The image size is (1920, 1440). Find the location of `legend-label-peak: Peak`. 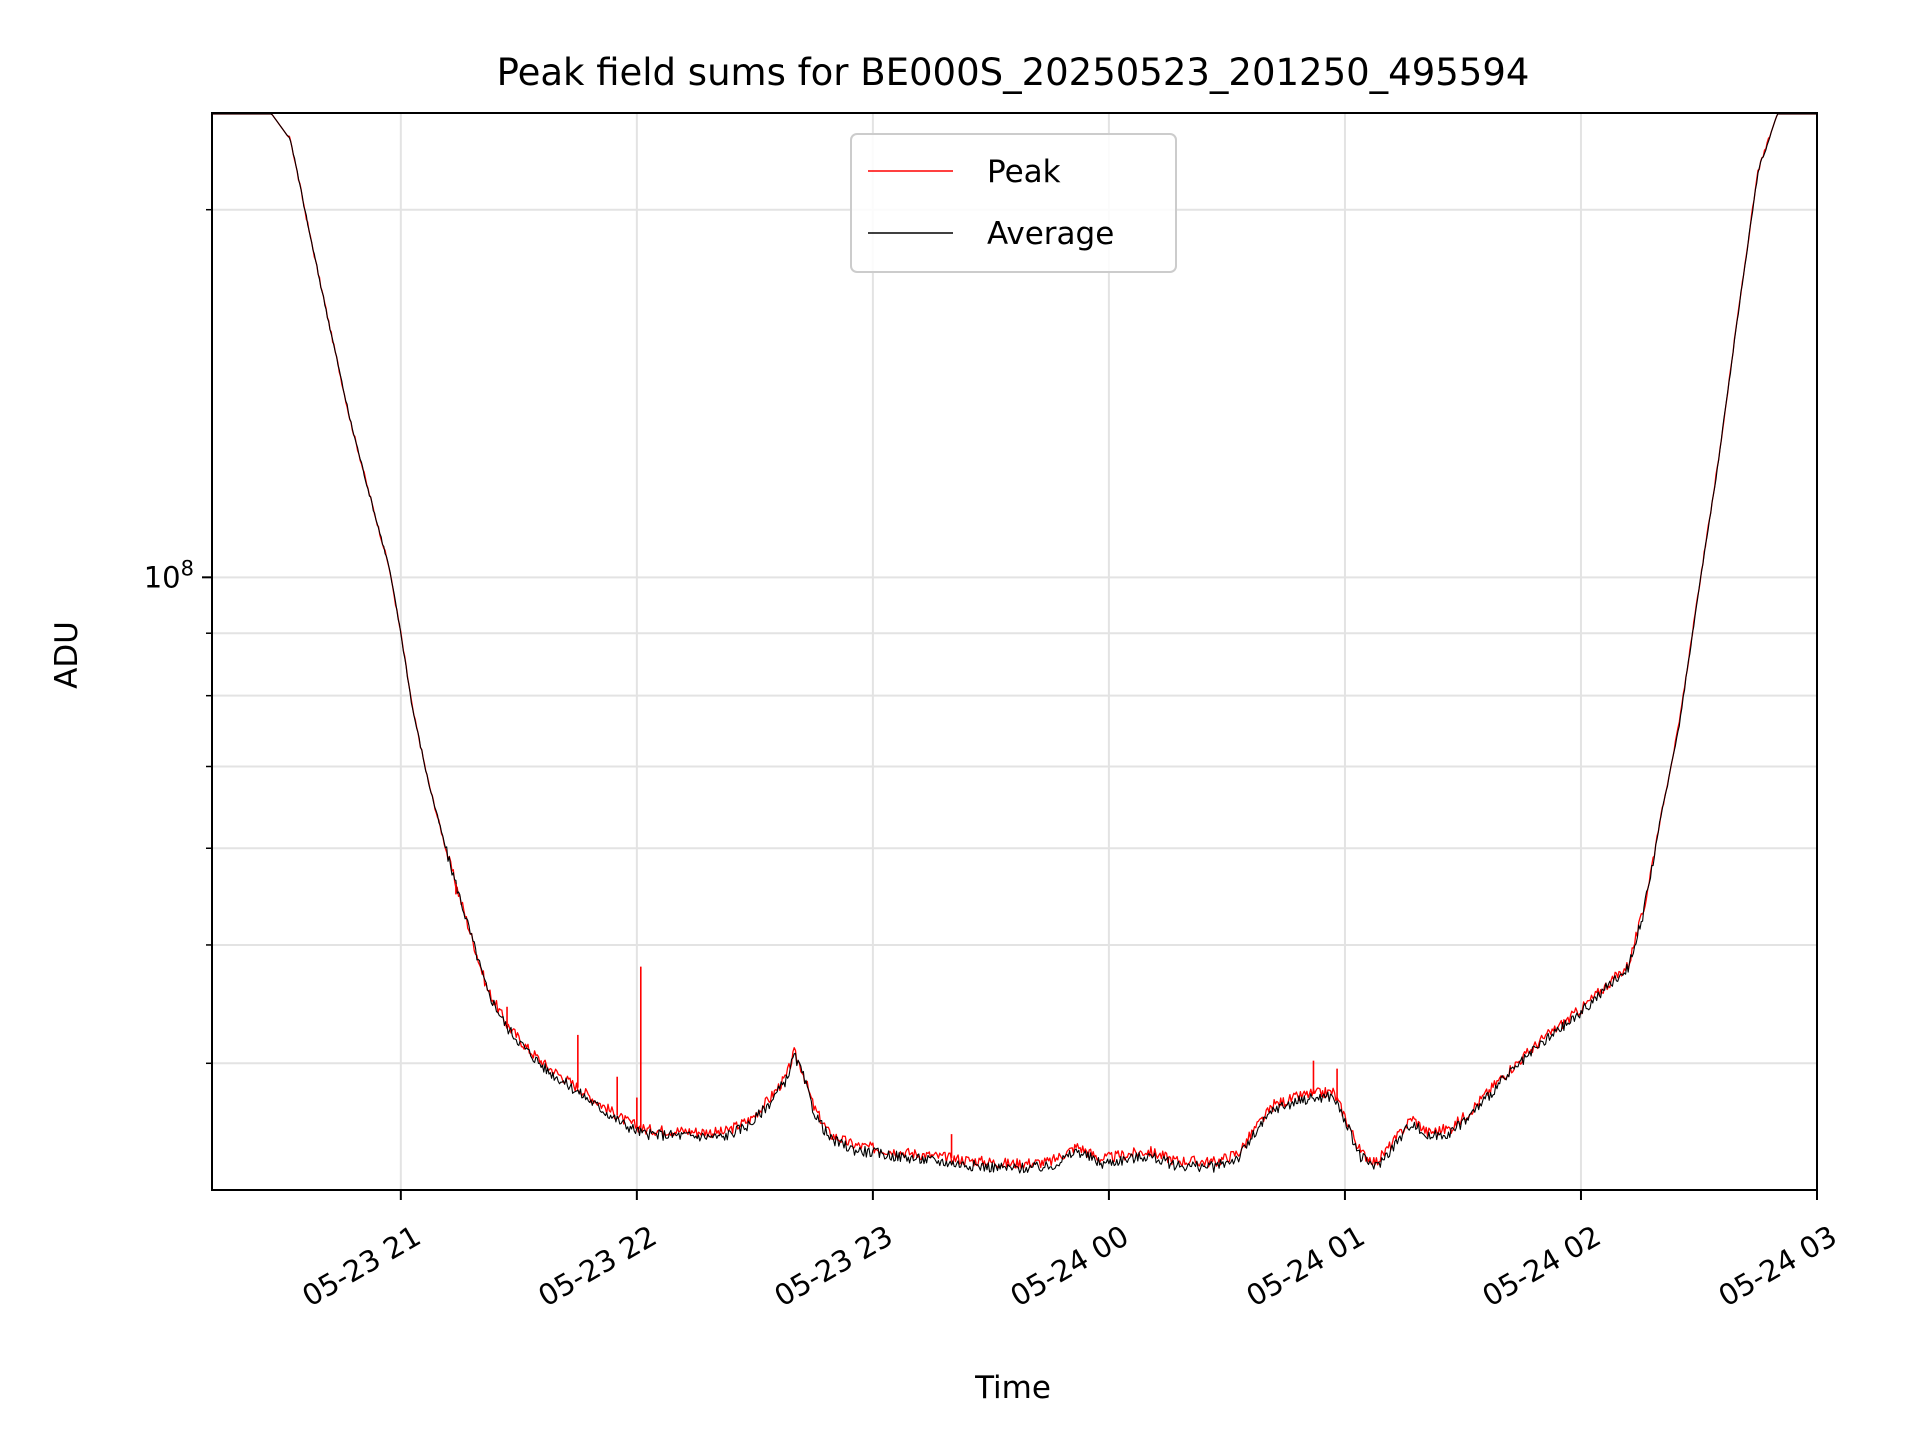

legend-label-peak: Peak is located at coordinates (1024, 172).